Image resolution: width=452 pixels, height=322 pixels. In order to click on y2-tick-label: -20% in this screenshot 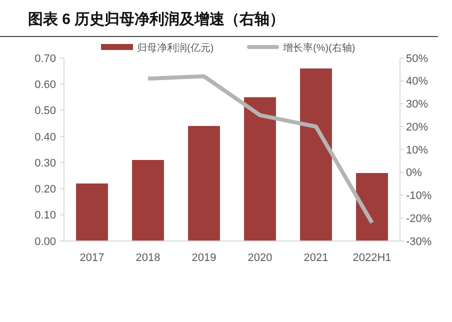, I will do `click(419, 218)`.